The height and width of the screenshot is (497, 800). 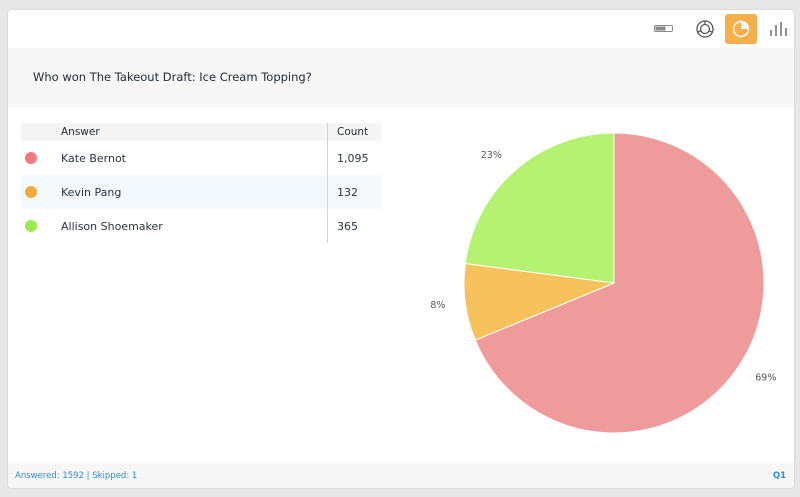 I want to click on header-color-cell, so click(x=41, y=132).